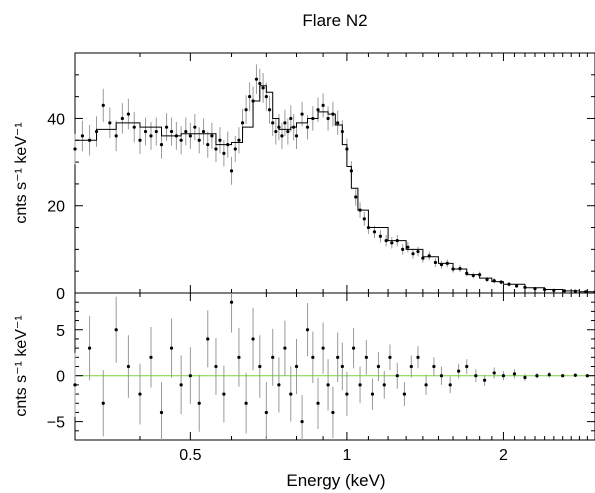  What do you see at coordinates (335, 480) in the screenshot?
I see `x-axis-label: Energy (keV)` at bounding box center [335, 480].